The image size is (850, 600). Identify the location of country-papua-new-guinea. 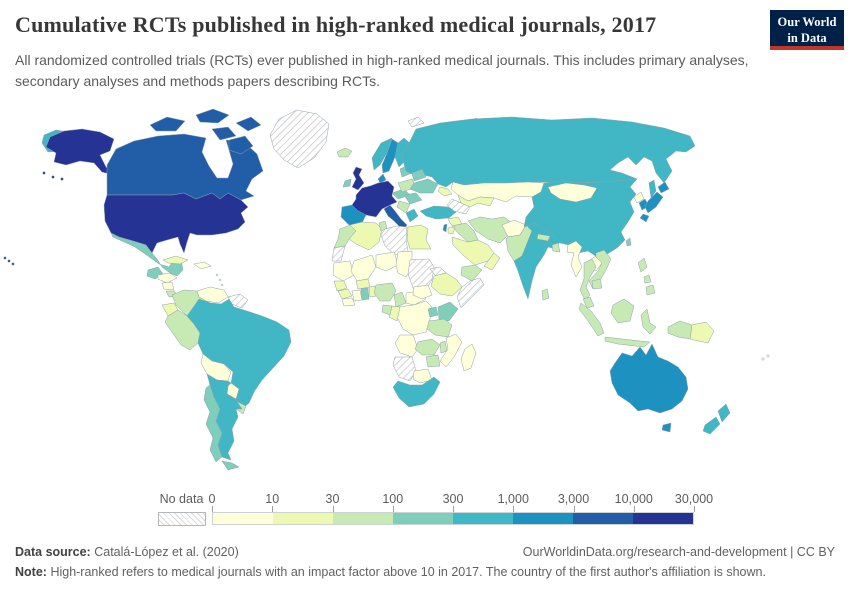
(702, 332).